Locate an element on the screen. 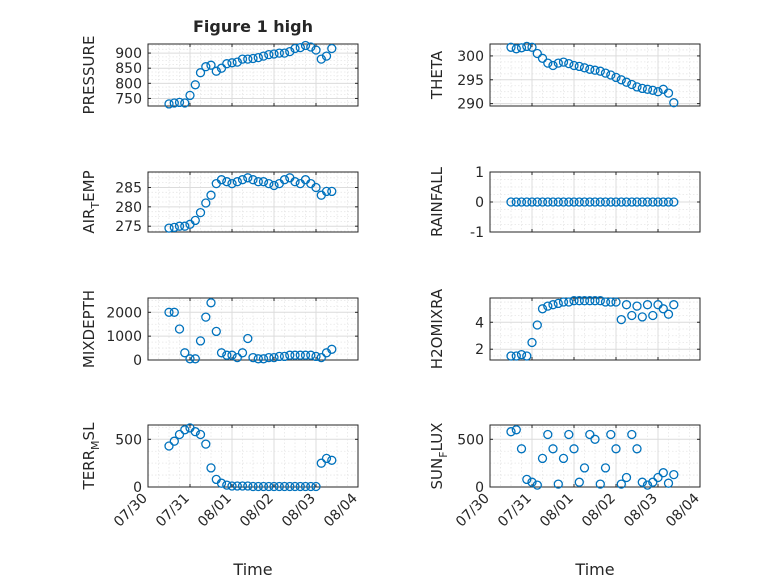  x-tick-label: 07/30 is located at coordinates (131, 511).